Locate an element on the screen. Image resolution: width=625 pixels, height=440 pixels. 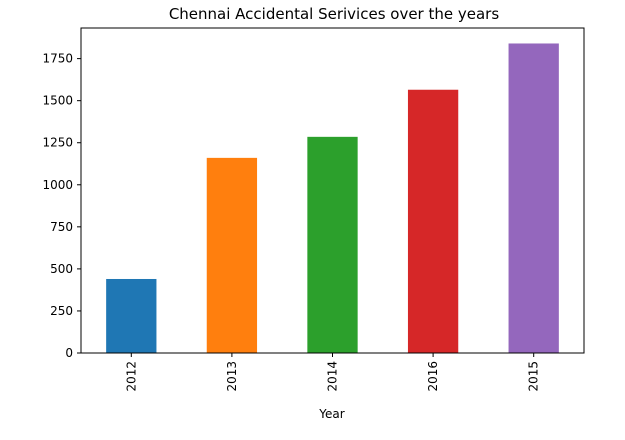
y-tick-label: 1250 is located at coordinates (57, 143).